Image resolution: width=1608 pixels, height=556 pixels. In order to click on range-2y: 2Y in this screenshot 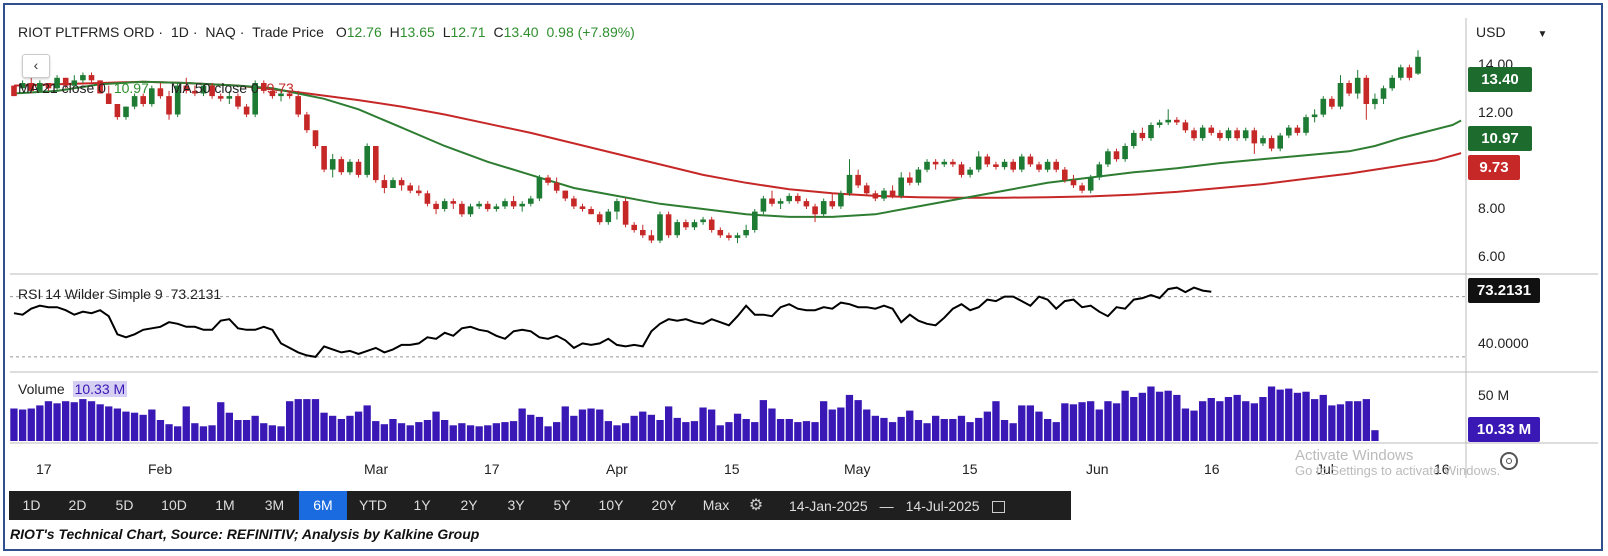, I will do `click(469, 505)`.